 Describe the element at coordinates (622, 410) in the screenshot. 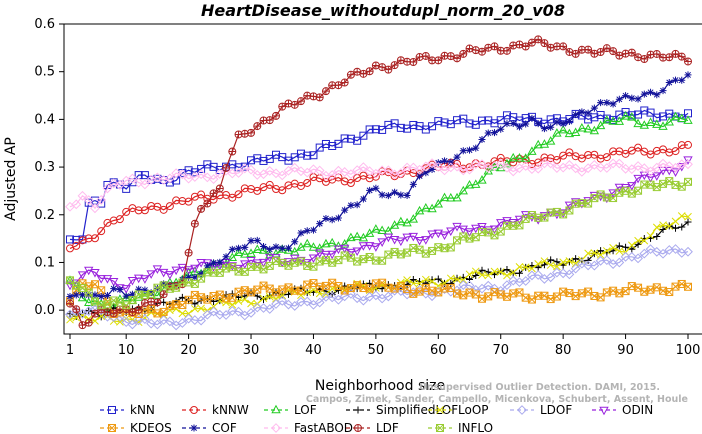

I see `legend-item-odin: ODIN` at that location.